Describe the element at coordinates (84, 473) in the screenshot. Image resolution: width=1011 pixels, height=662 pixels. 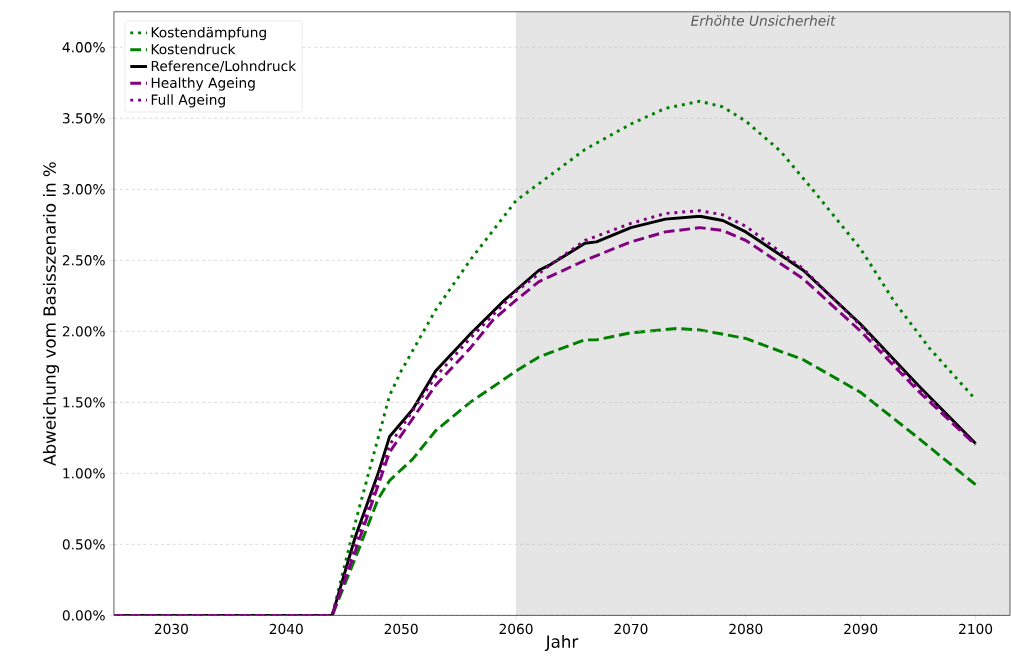
I see `y-tick-label: 1.00%` at that location.